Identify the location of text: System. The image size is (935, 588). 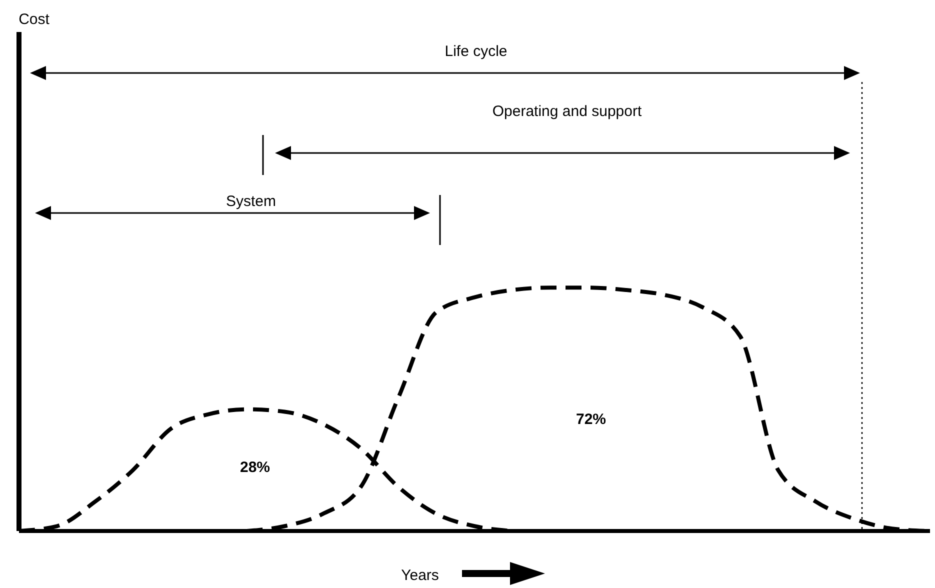
(251, 201).